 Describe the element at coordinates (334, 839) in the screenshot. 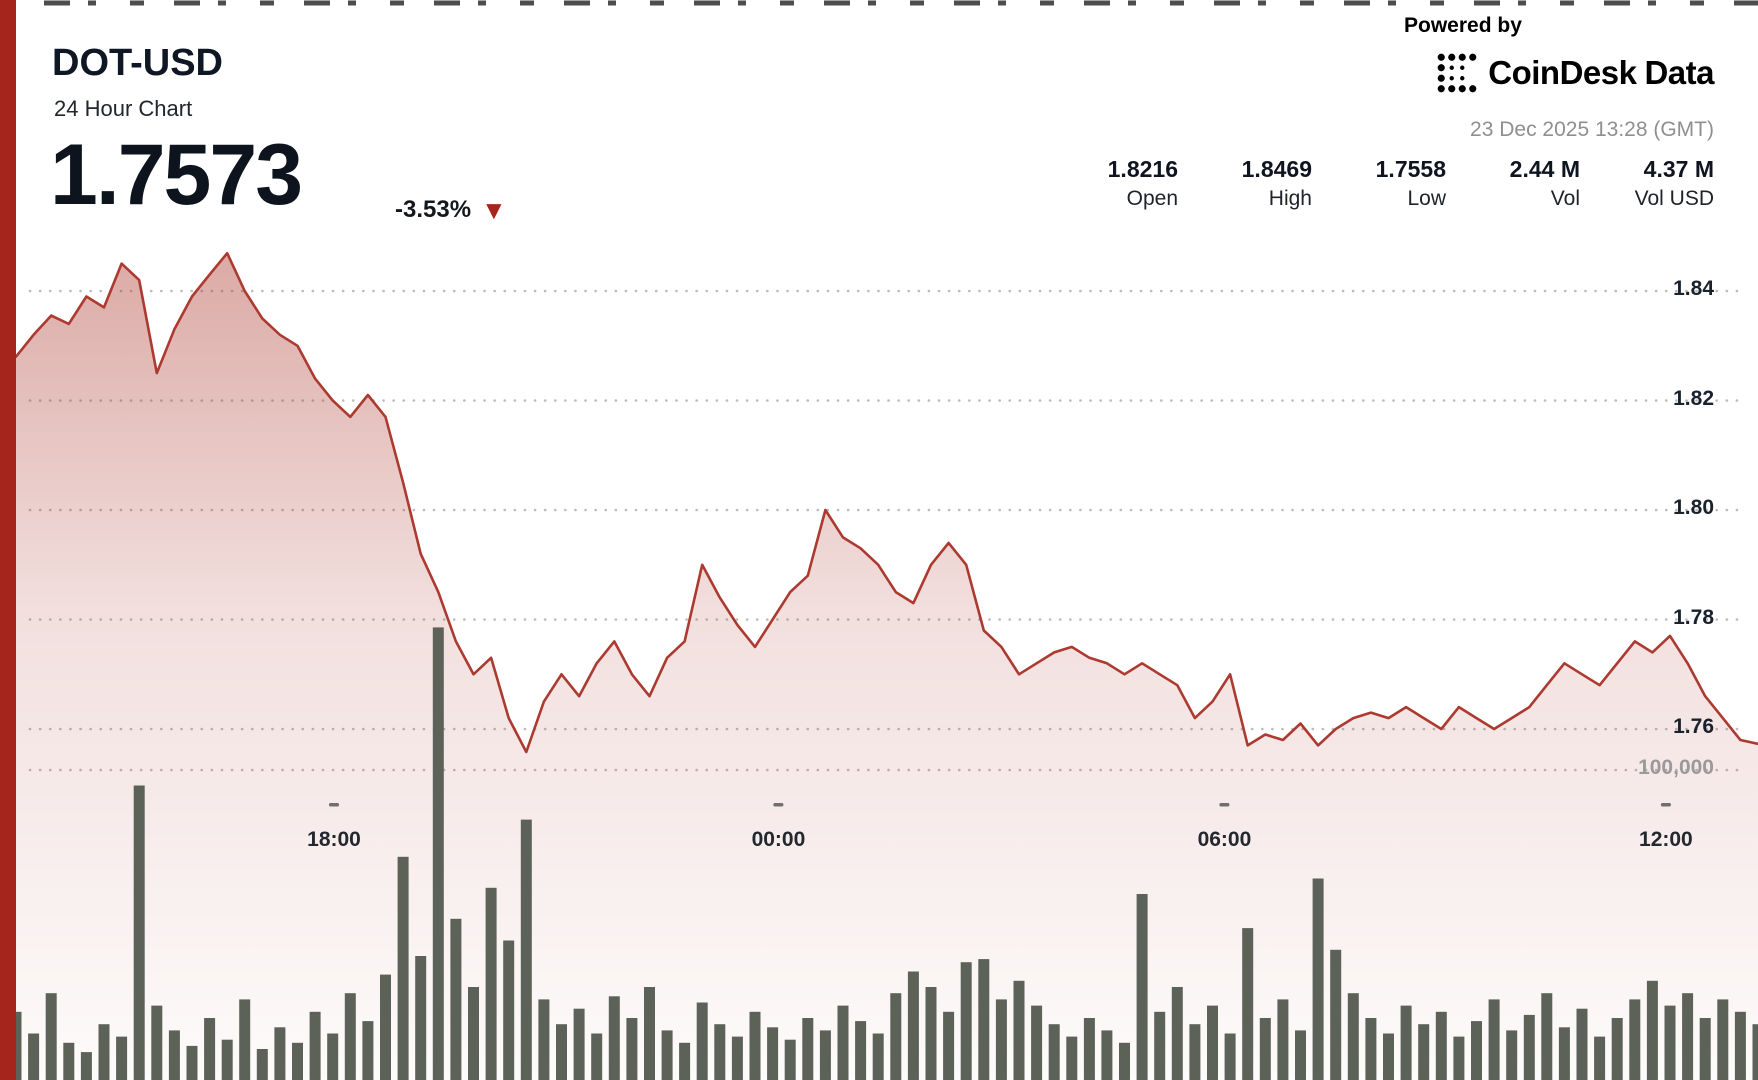

I see `x-axis-label: 18:00` at that location.